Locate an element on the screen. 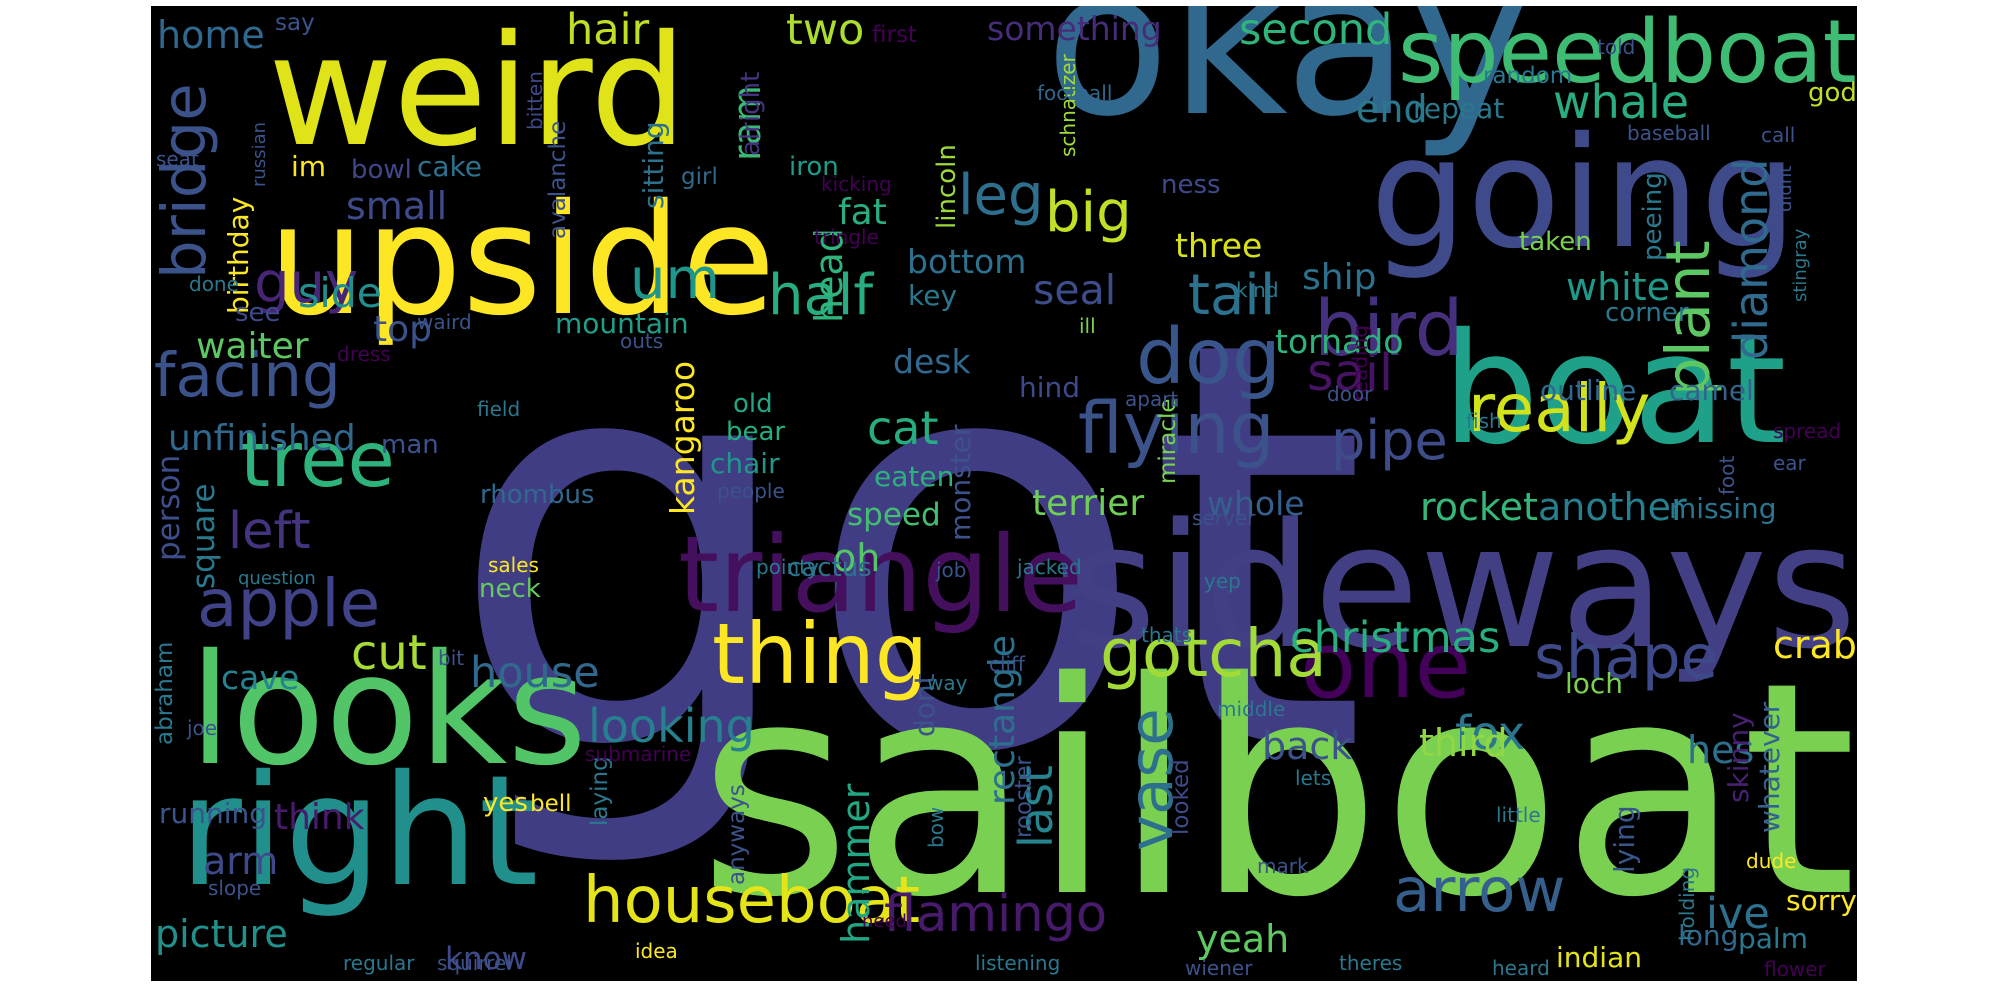 The width and height of the screenshot is (2000, 1000). word-server: server is located at coordinates (1224, 518).